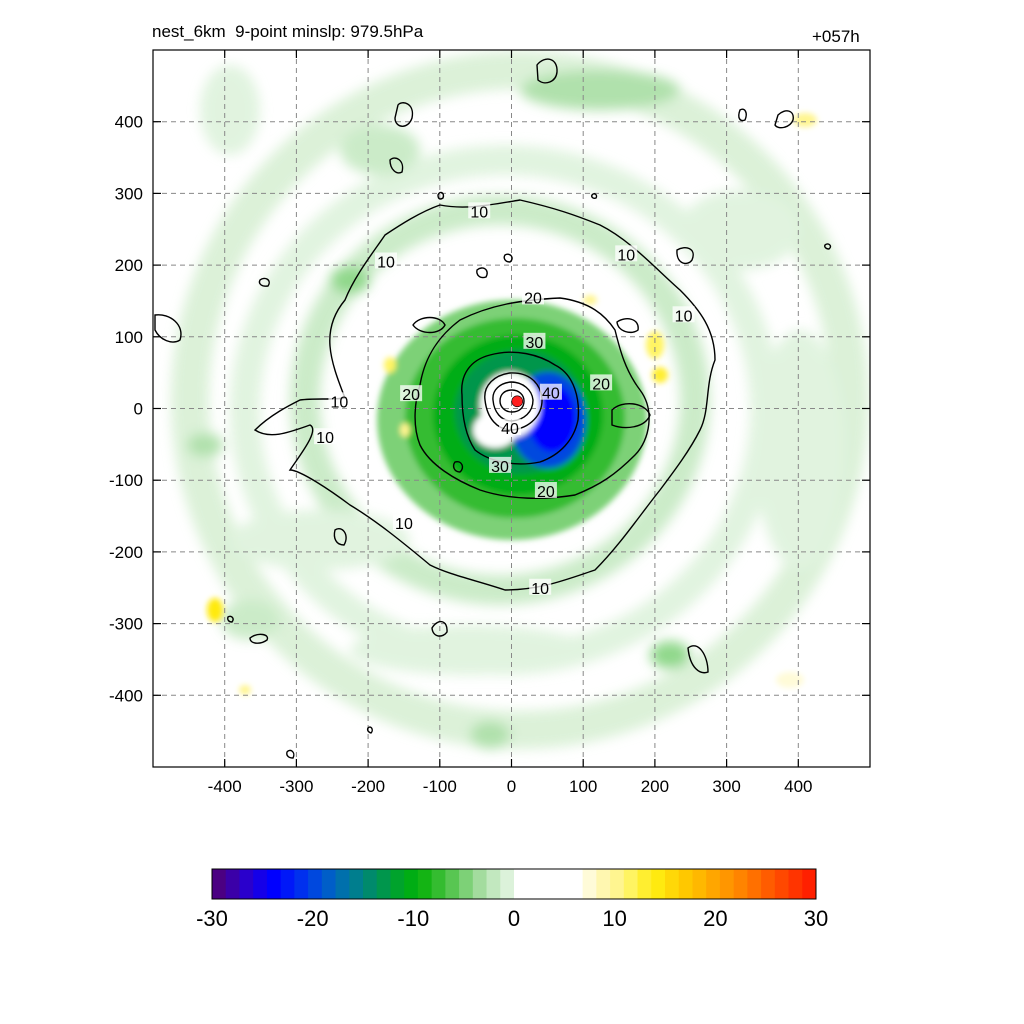 Image resolution: width=1024 pixels, height=1024 pixels. What do you see at coordinates (517, 401) in the screenshot?
I see `storm-center-marker` at bounding box center [517, 401].